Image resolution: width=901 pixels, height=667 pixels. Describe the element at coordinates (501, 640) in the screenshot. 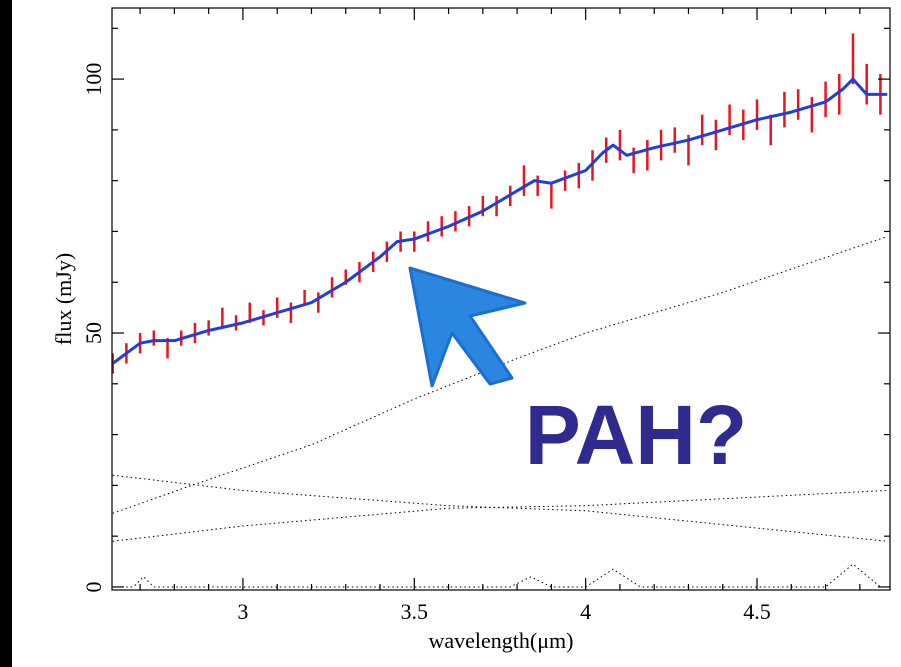

I see `x-axis-title: wavelength(μm)` at that location.